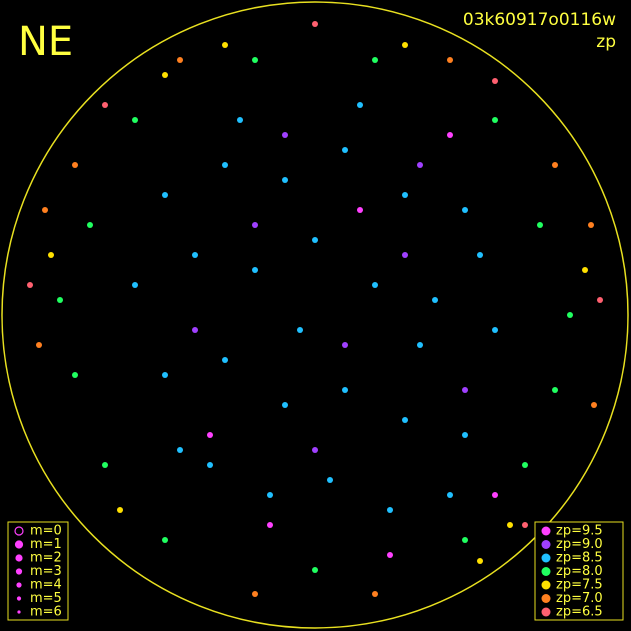 The height and width of the screenshot is (631, 631). What do you see at coordinates (579, 598) in the screenshot?
I see `legend-label: zp=7.0` at bounding box center [579, 598].